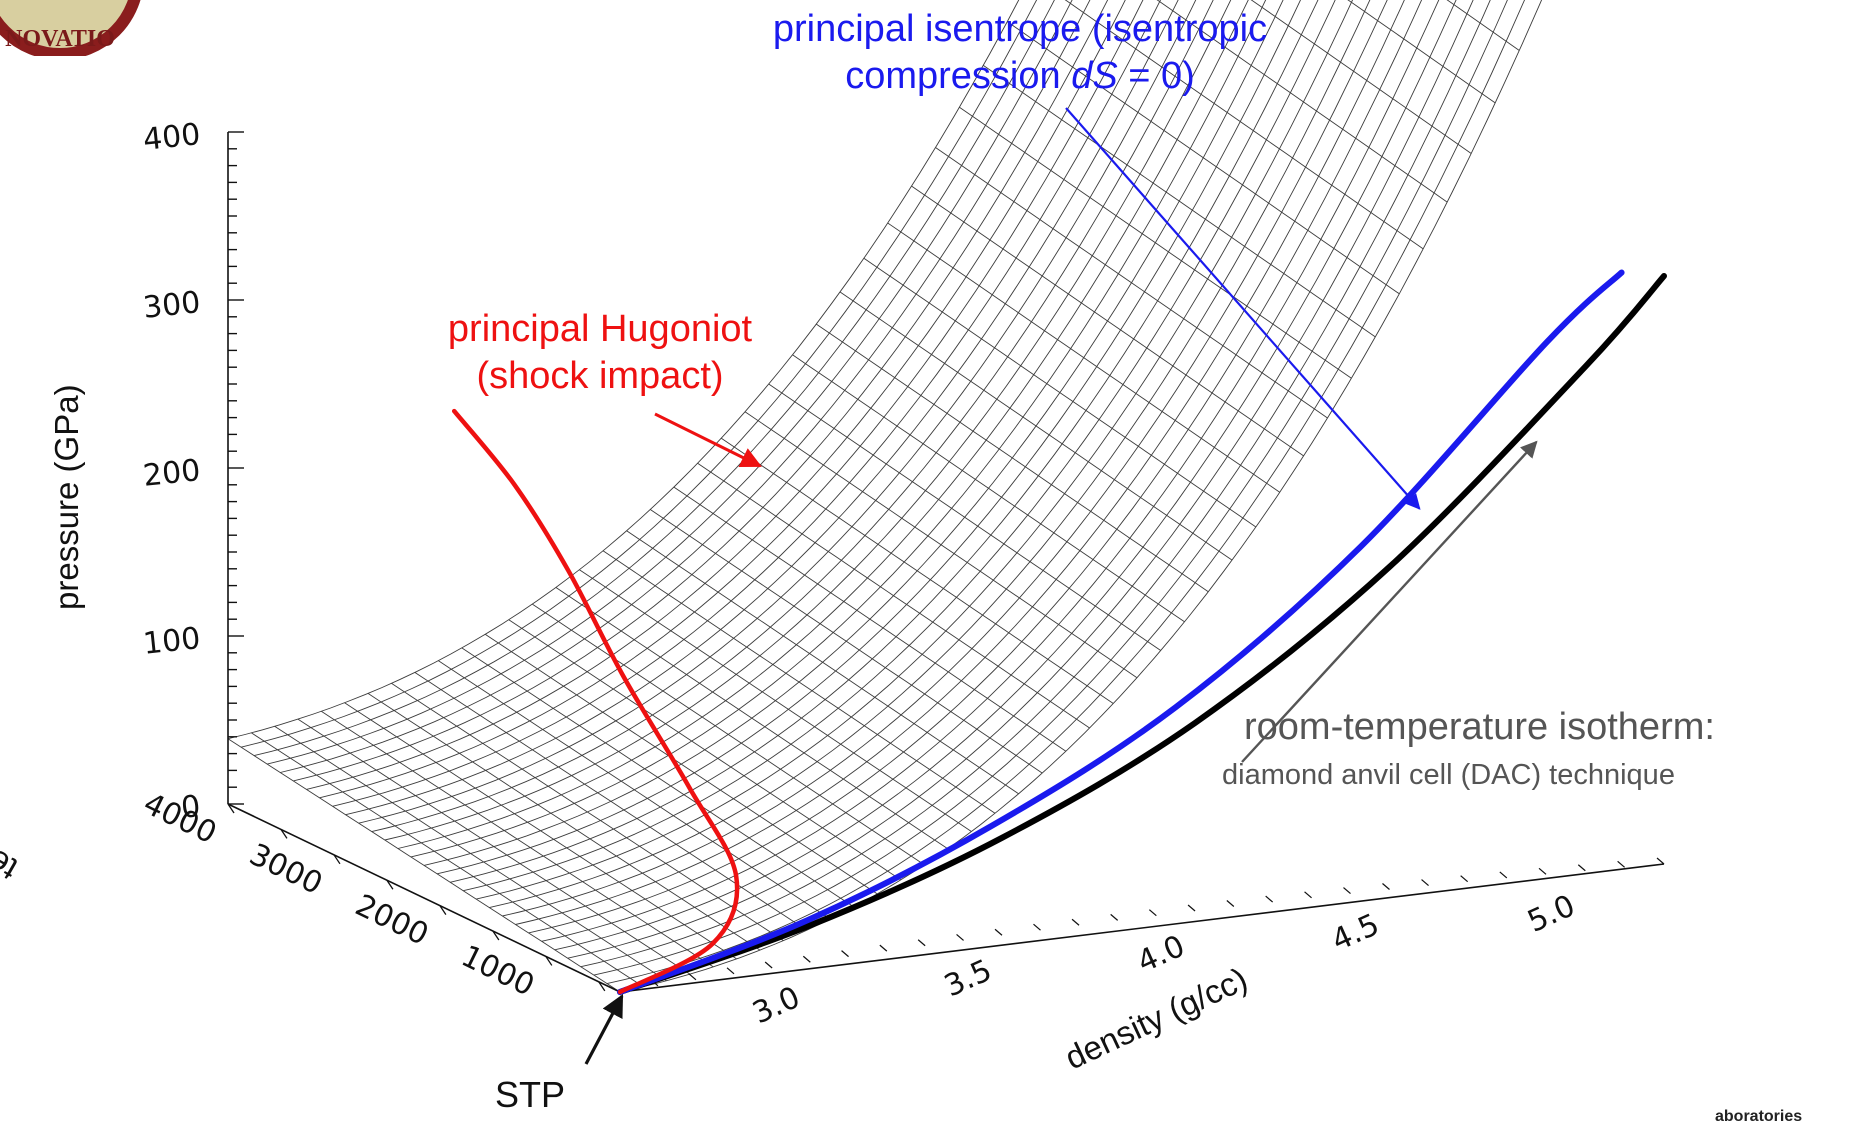 This screenshot has height=1126, width=1864. What do you see at coordinates (530, 1094) in the screenshot?
I see `stp-annotation: STP` at bounding box center [530, 1094].